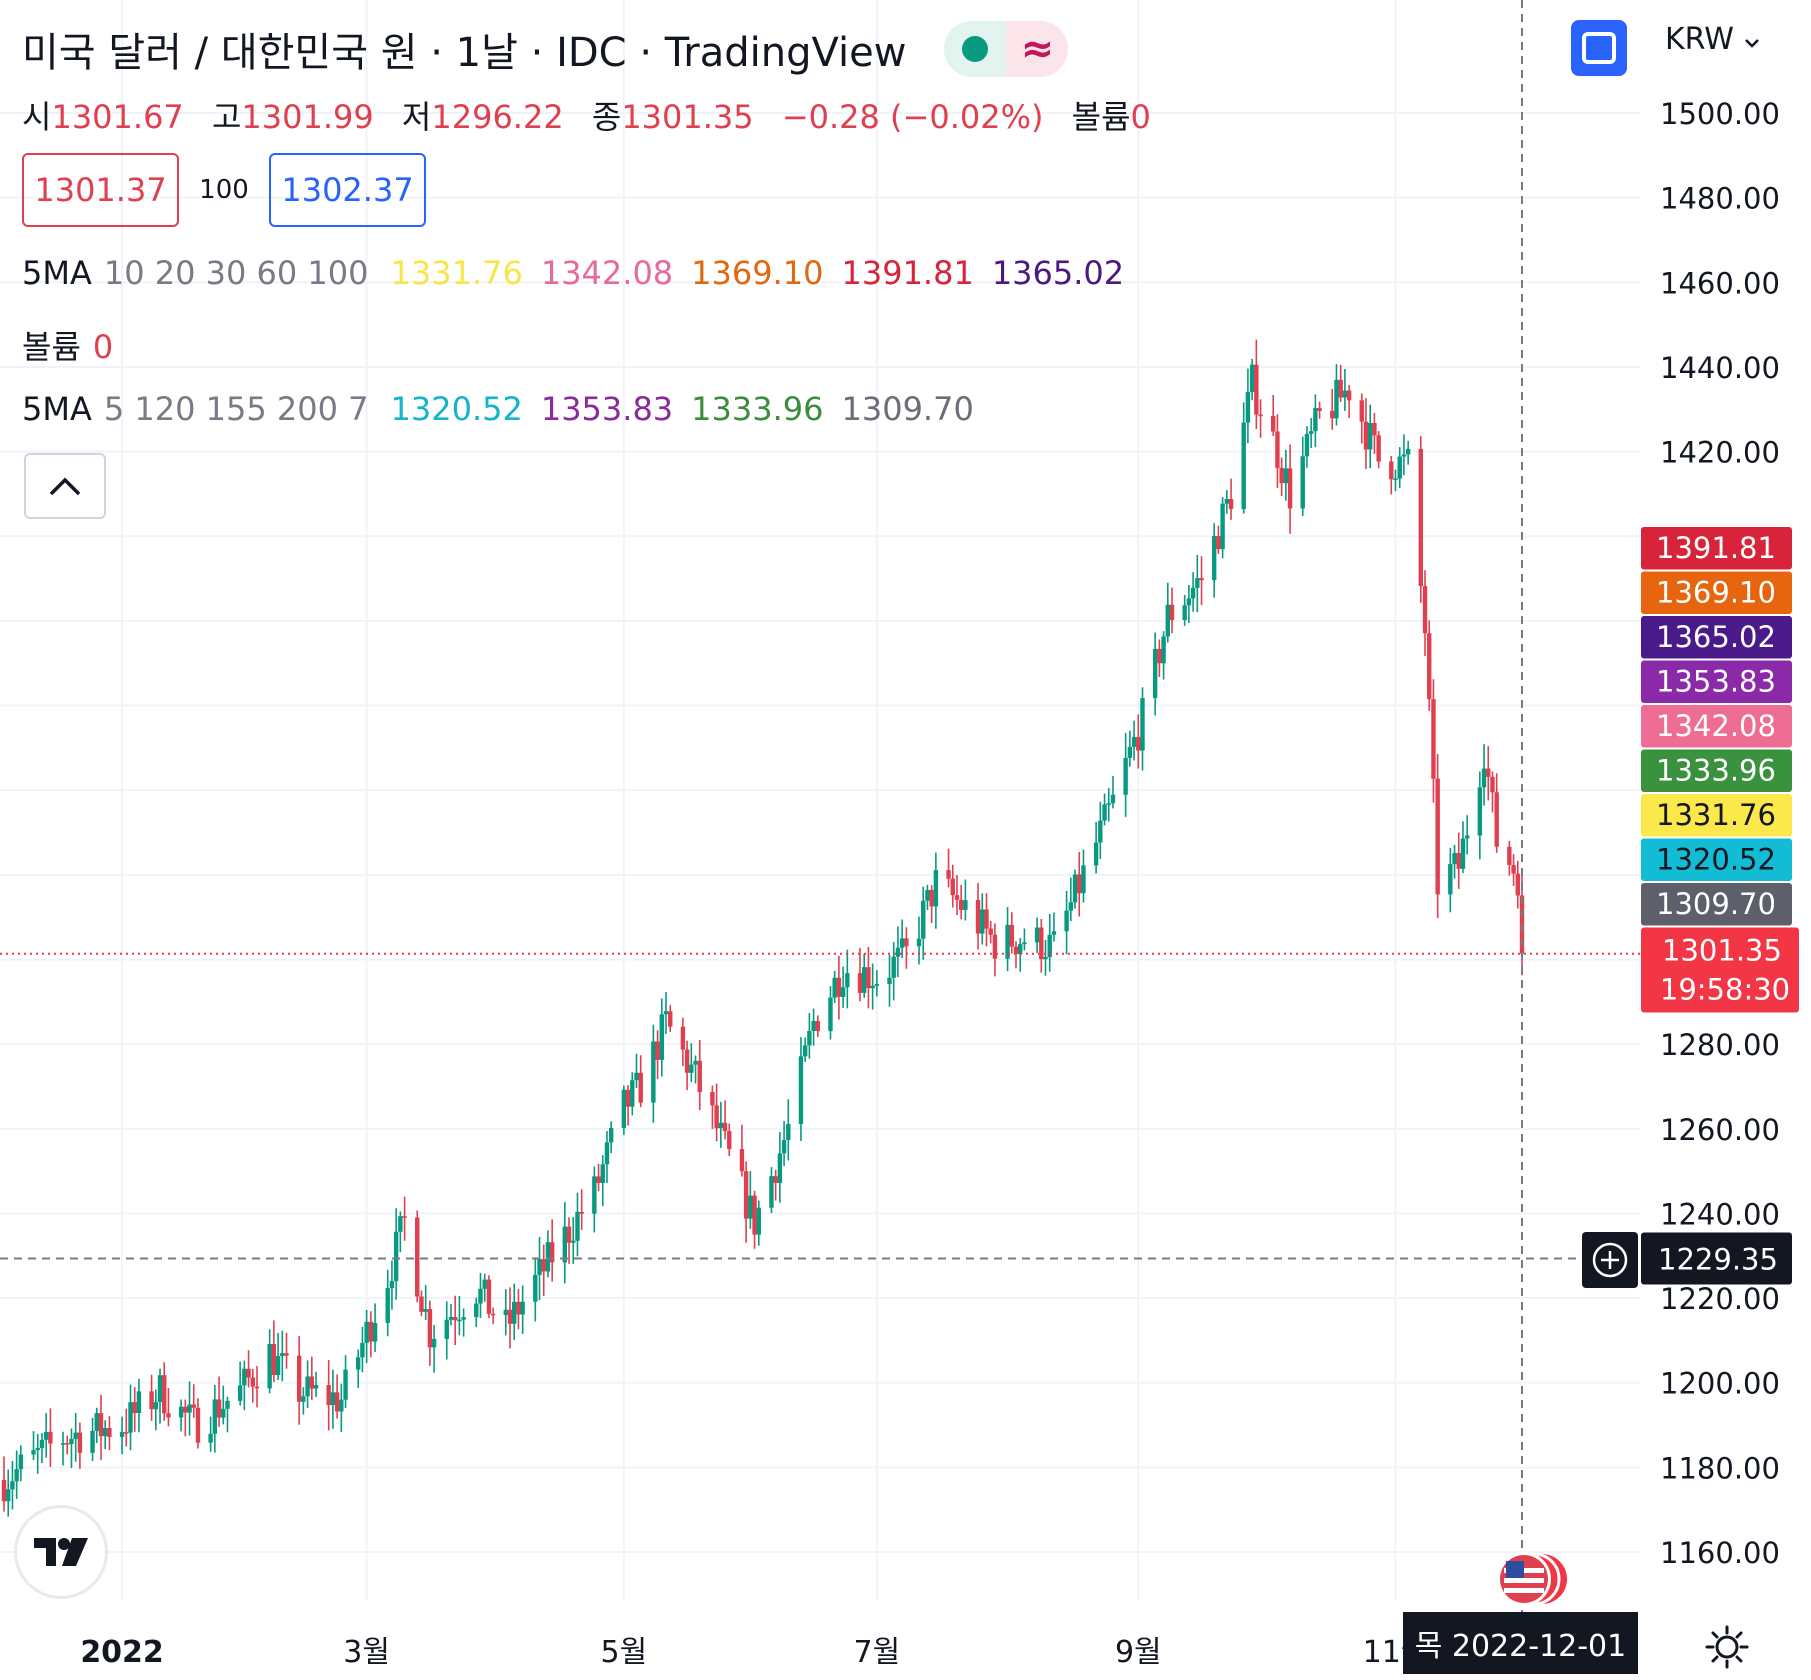 The image size is (1811, 1680). What do you see at coordinates (1716, 726) in the screenshot?
I see `ma-price-badge-label: 1342.08` at bounding box center [1716, 726].